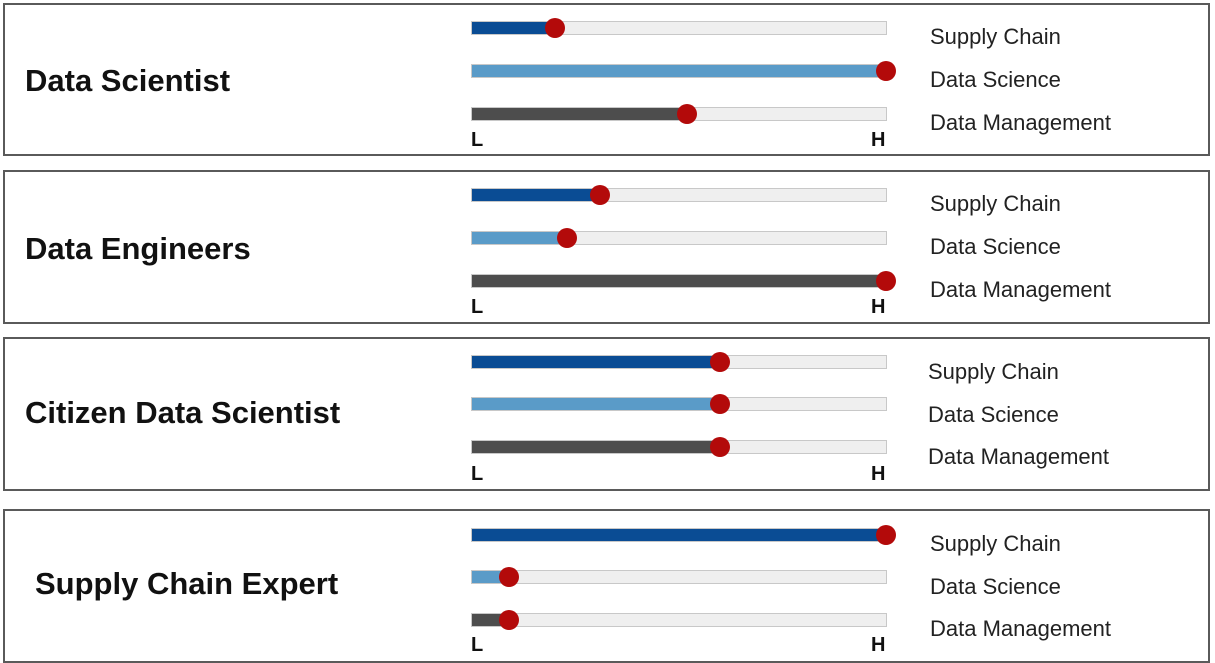  Describe the element at coordinates (138, 248) in the screenshot. I see `role-title: Data Engineers` at that location.